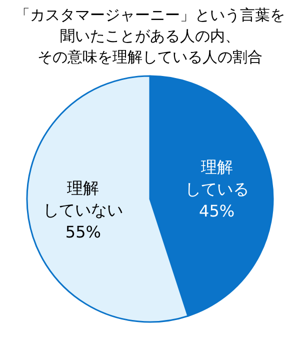 The width and height of the screenshot is (300, 338). What do you see at coordinates (83, 232) in the screenshot?
I see `data-label: 55%` at bounding box center [83, 232].